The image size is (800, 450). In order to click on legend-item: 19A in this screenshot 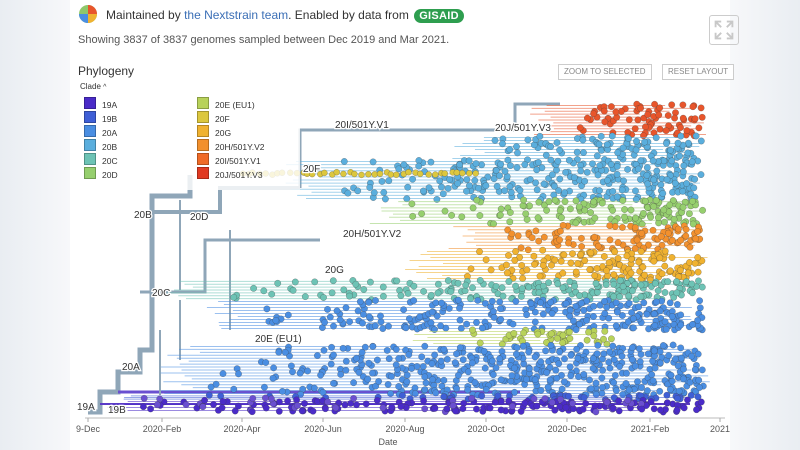, I will do `click(100, 103)`.